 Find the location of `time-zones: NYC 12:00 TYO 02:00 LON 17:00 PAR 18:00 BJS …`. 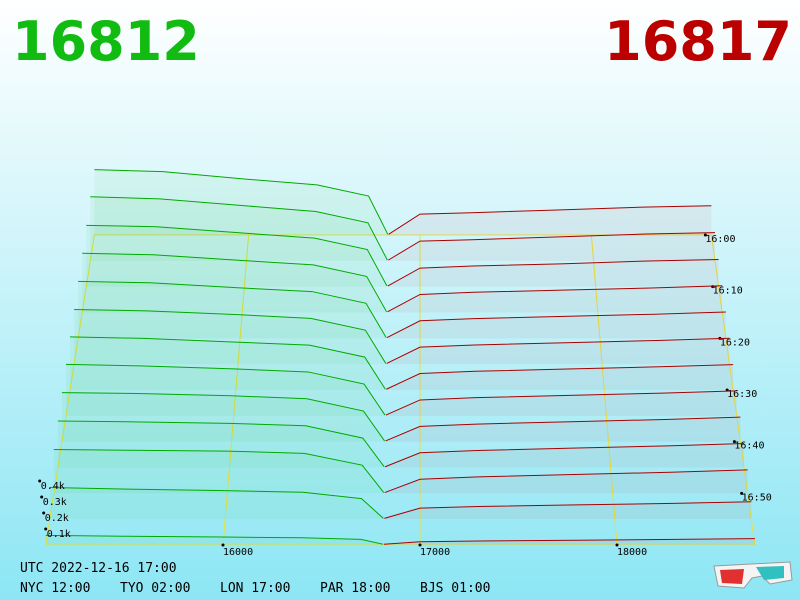

time-zones: NYC 12:00 TYO 02:00 LON 17:00 PAR 18:00 BJS … is located at coordinates (255, 588).